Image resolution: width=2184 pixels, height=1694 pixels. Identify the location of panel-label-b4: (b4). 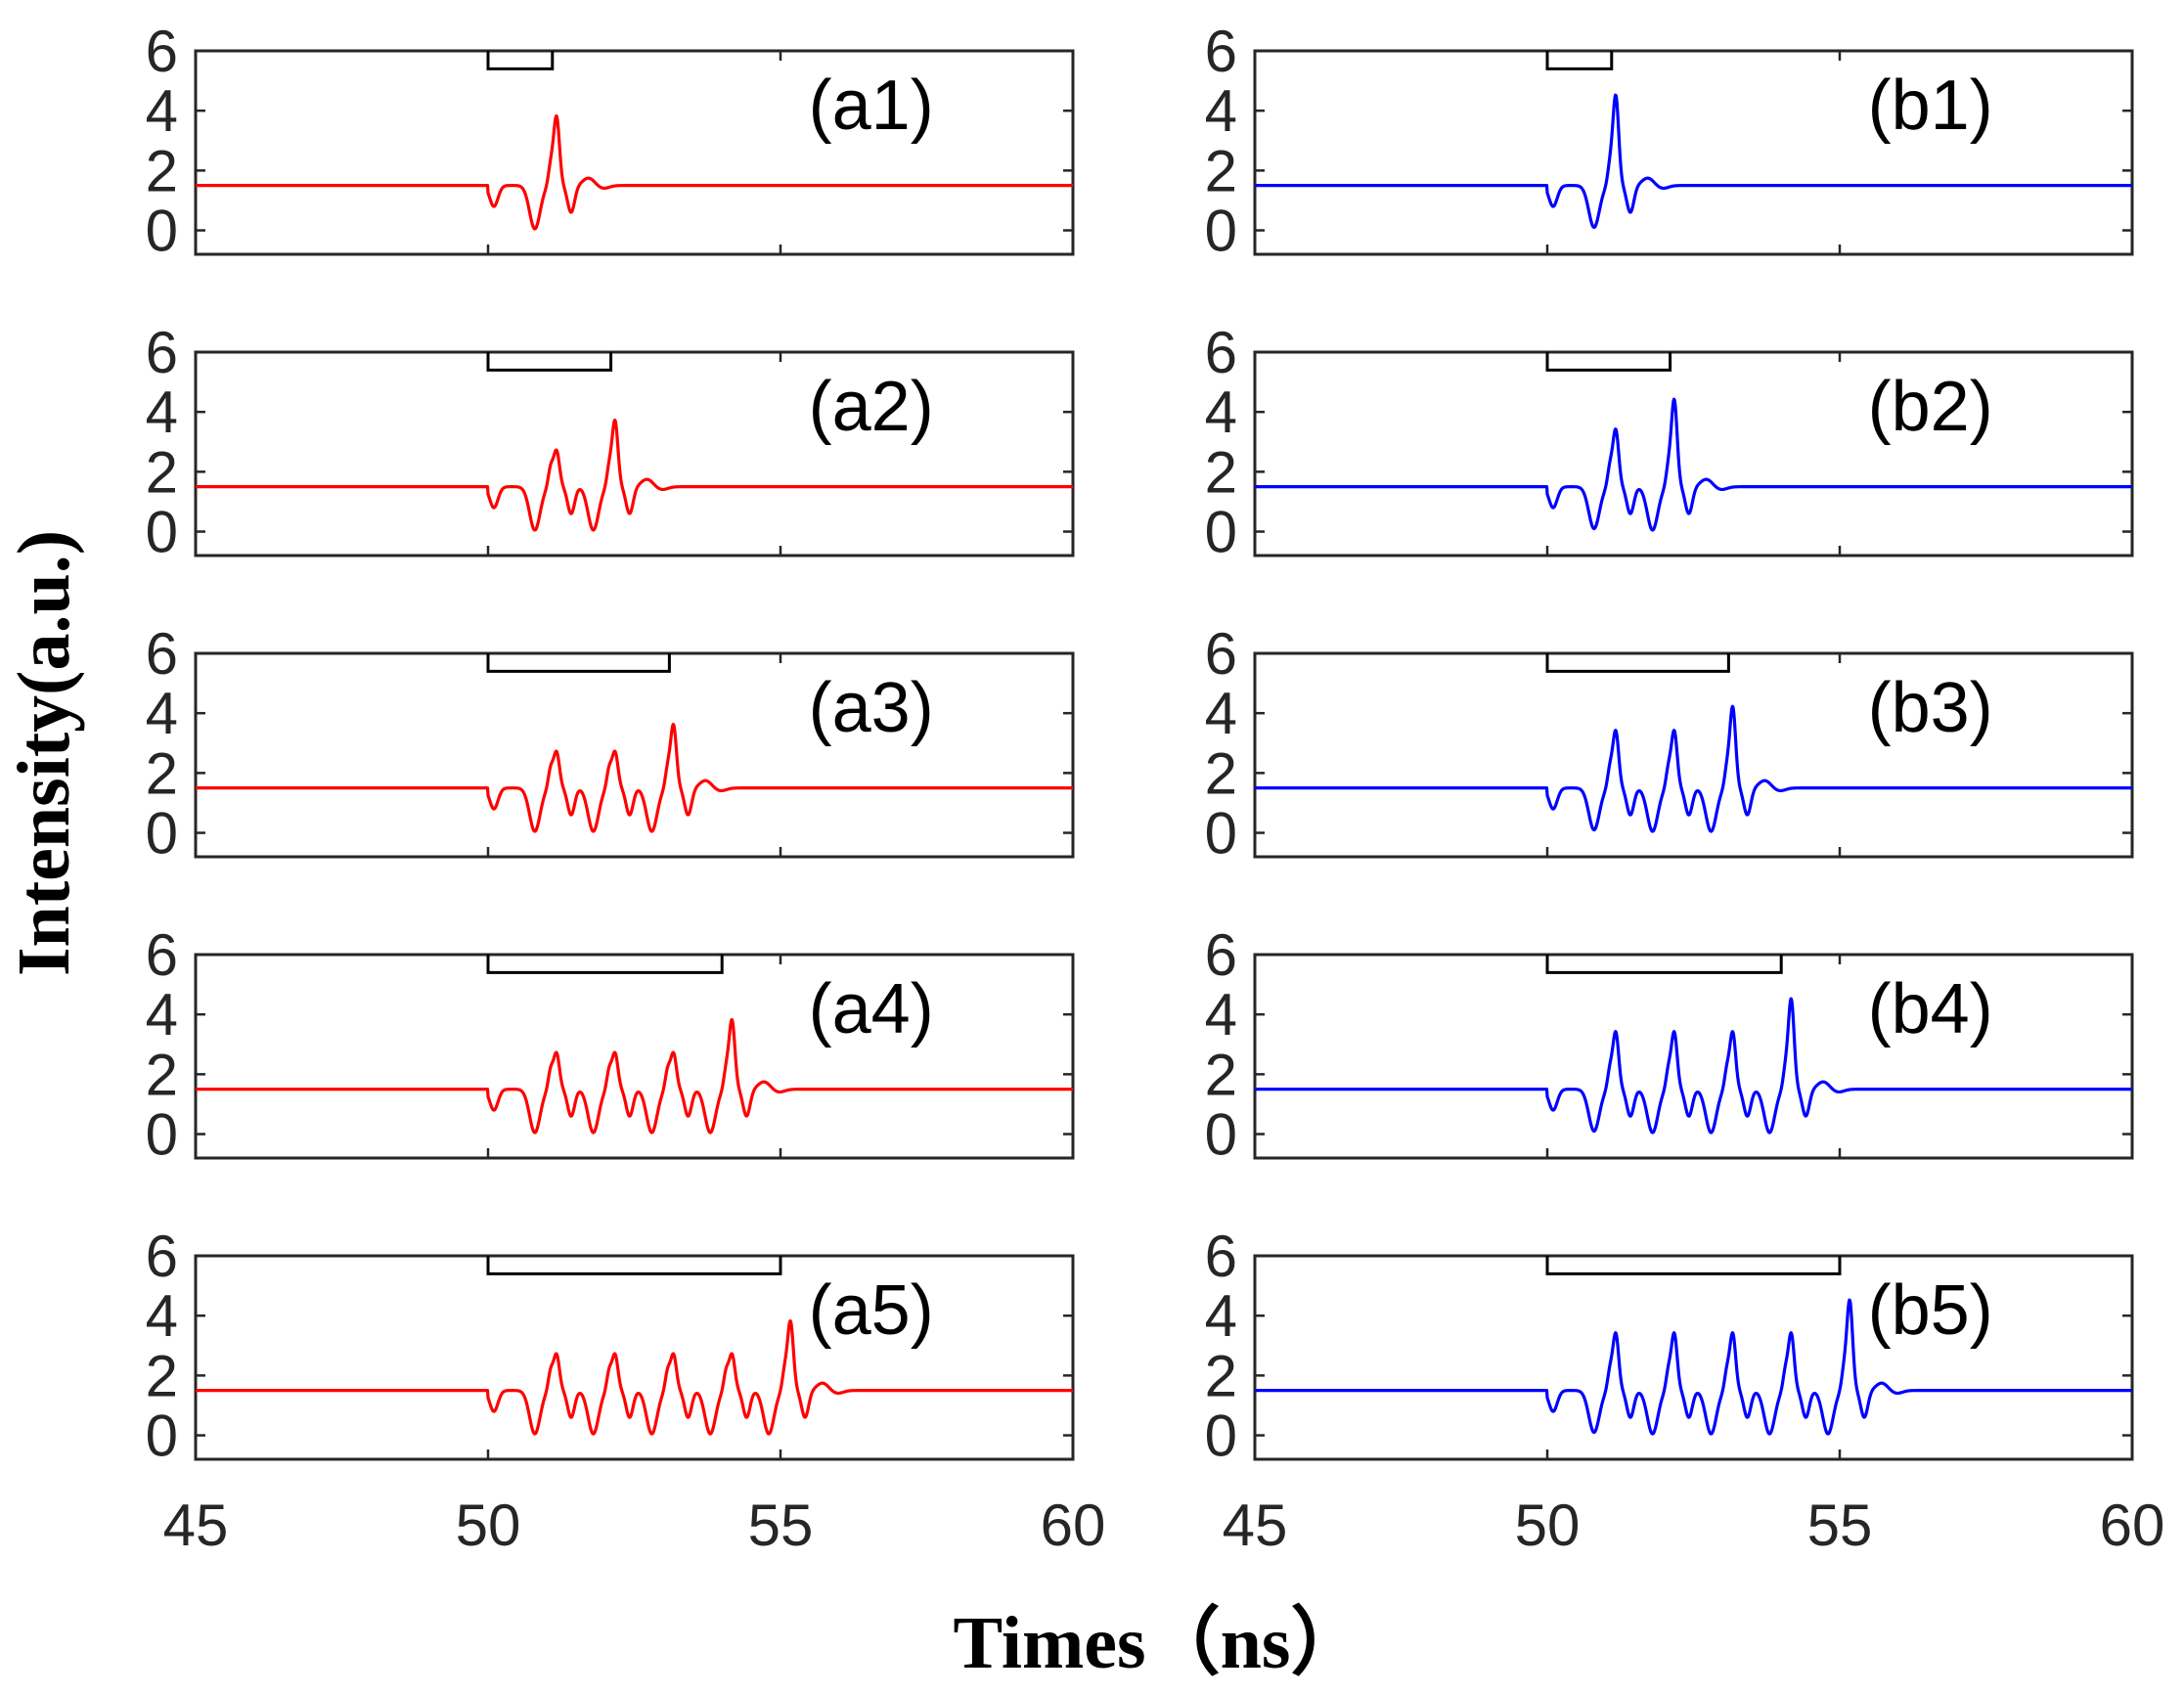
(1930, 1009).